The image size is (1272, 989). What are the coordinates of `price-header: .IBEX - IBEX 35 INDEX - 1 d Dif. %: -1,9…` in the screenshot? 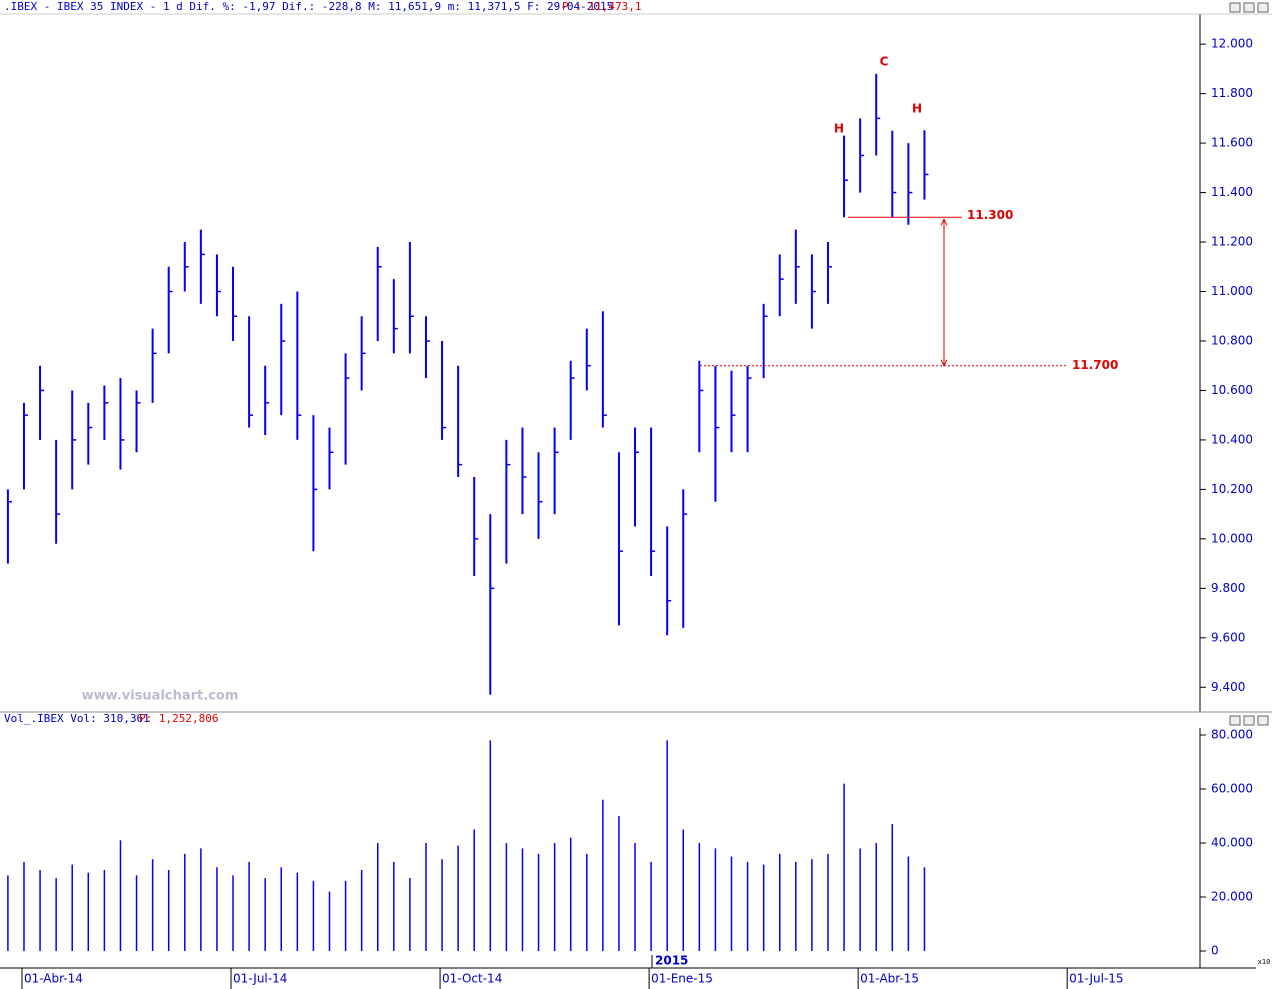 It's located at (308, 6).